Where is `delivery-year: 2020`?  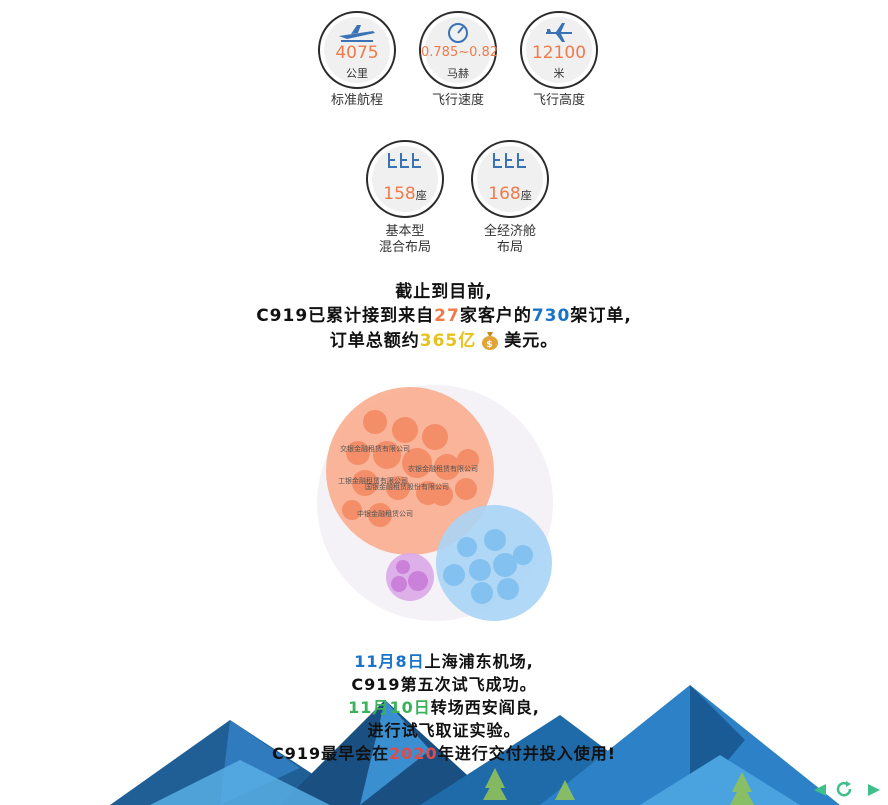
delivery-year: 2020 is located at coordinates (413, 753).